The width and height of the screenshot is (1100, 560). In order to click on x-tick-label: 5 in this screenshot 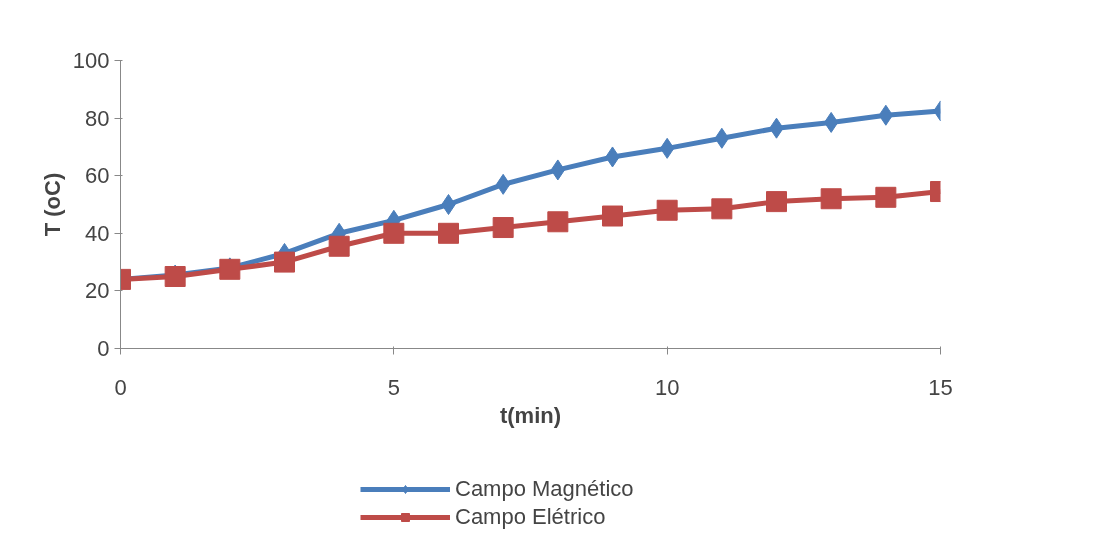, I will do `click(393, 387)`.